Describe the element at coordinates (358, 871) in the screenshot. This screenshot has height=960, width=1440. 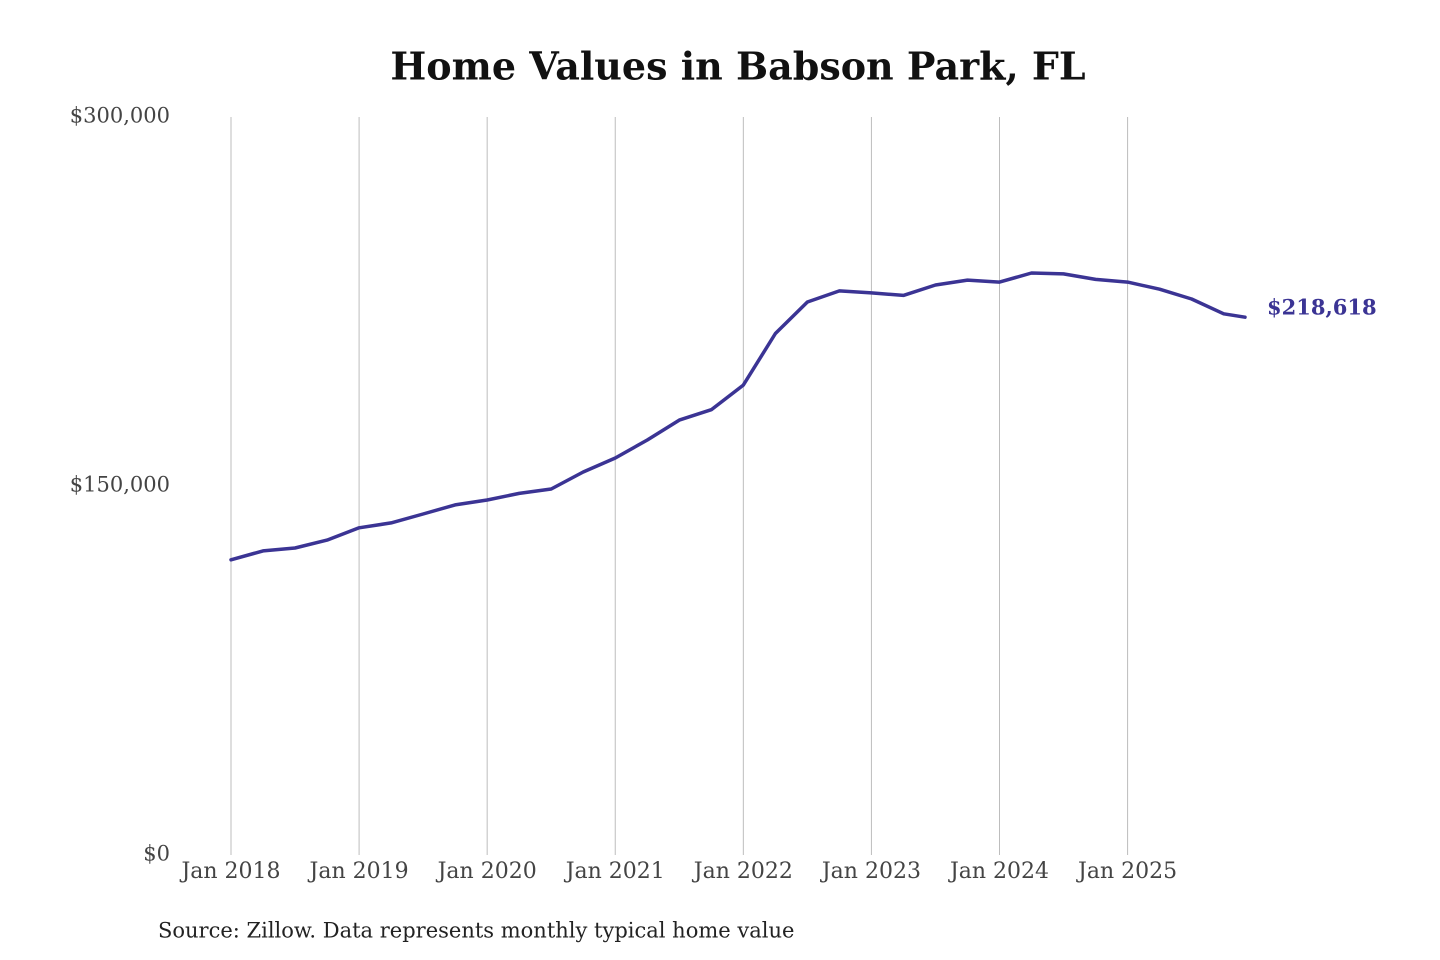
I see `x-tick-label: Jan 2019` at that location.